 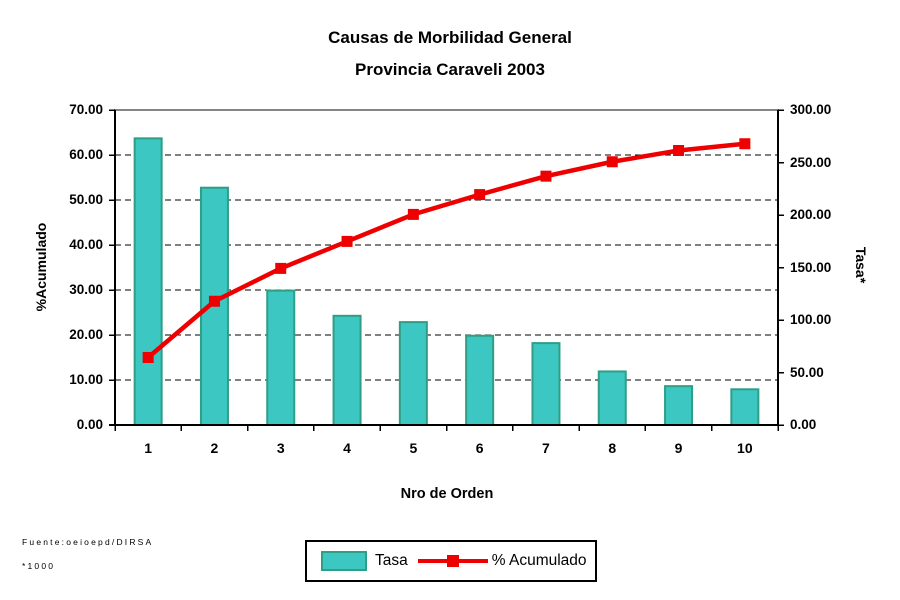 I want to click on right-axis-tick-label: 300.00, so click(x=811, y=109).